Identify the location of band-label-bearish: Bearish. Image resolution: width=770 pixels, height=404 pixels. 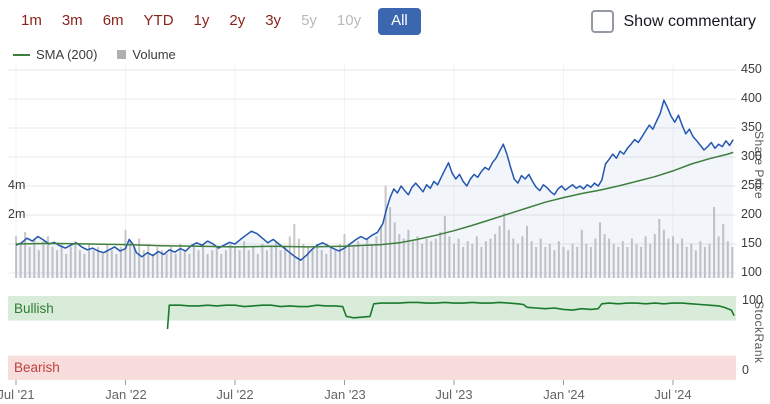
(37, 367).